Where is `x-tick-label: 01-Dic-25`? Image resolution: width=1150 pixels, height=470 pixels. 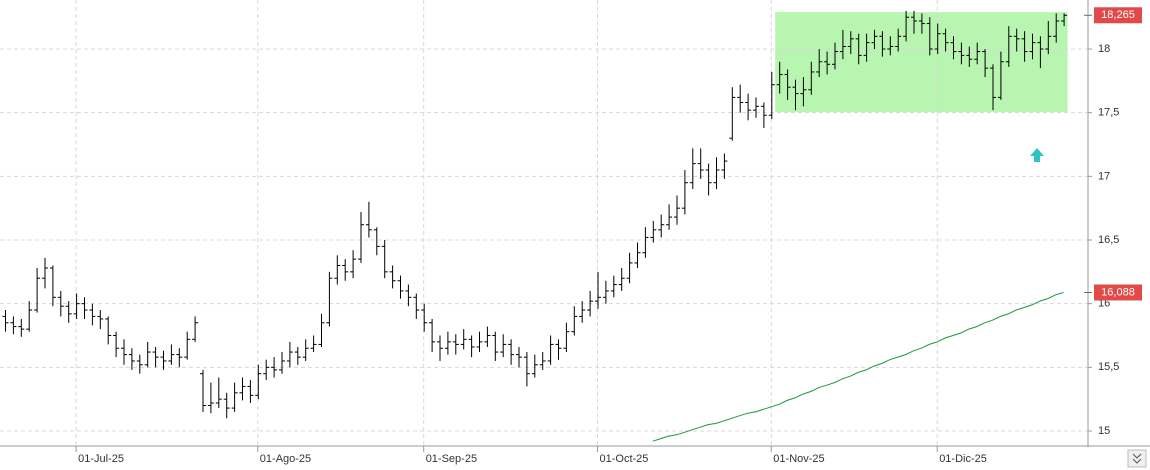
x-tick-label: 01-Dic-25 is located at coordinates (963, 459).